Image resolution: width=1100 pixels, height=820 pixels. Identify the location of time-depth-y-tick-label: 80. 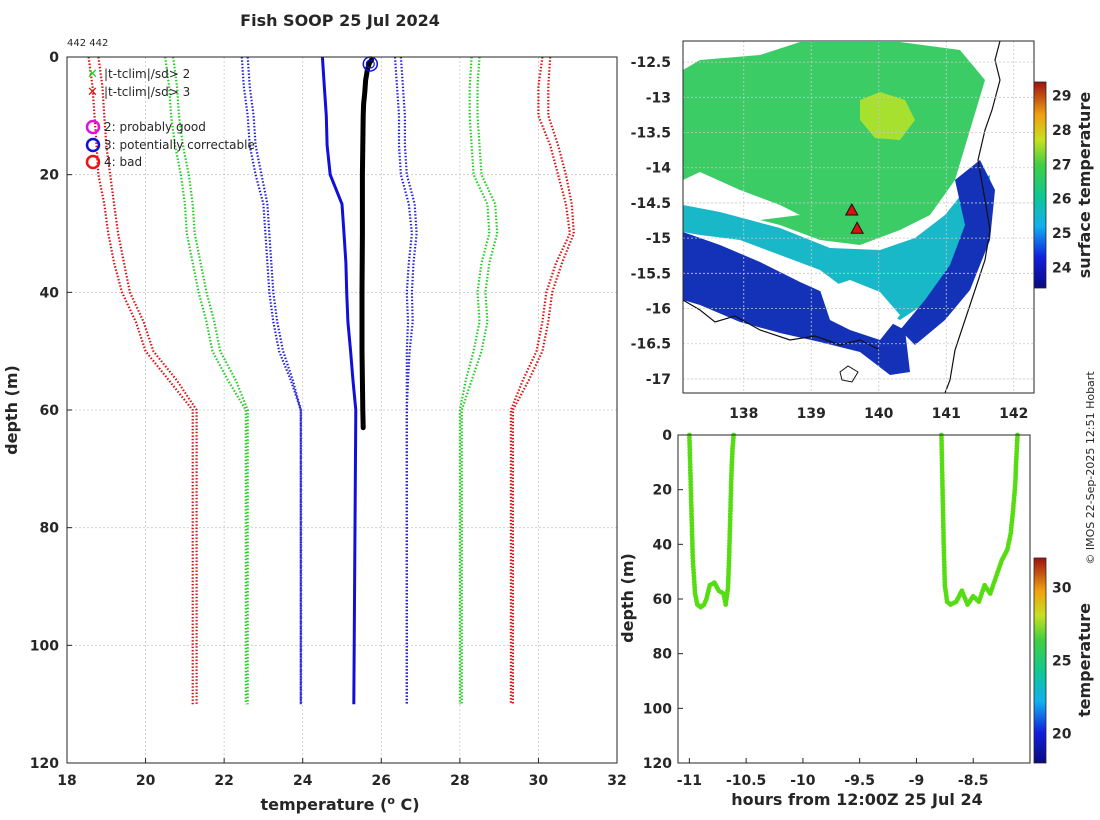
(663, 655).